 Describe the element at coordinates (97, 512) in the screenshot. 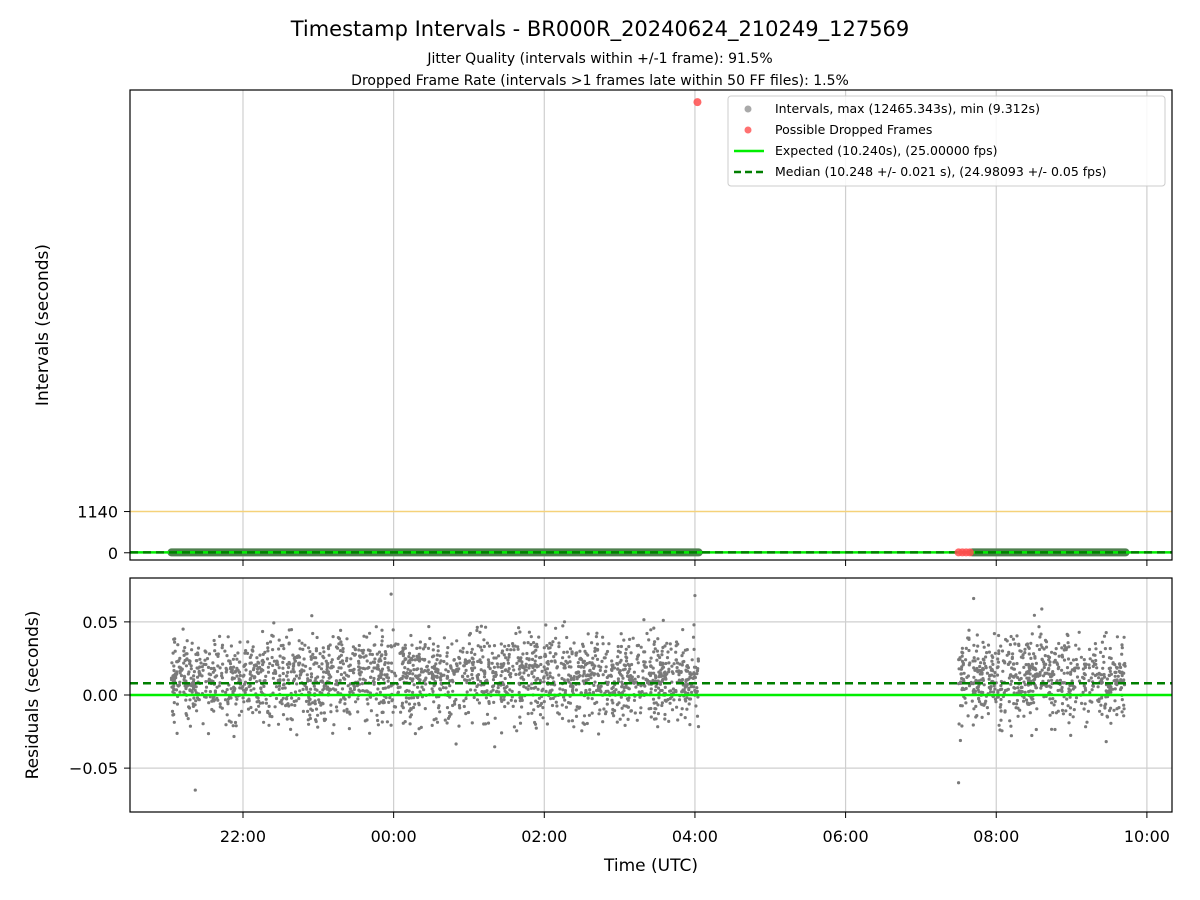

I see `top-y-tick-label: 1140` at that location.